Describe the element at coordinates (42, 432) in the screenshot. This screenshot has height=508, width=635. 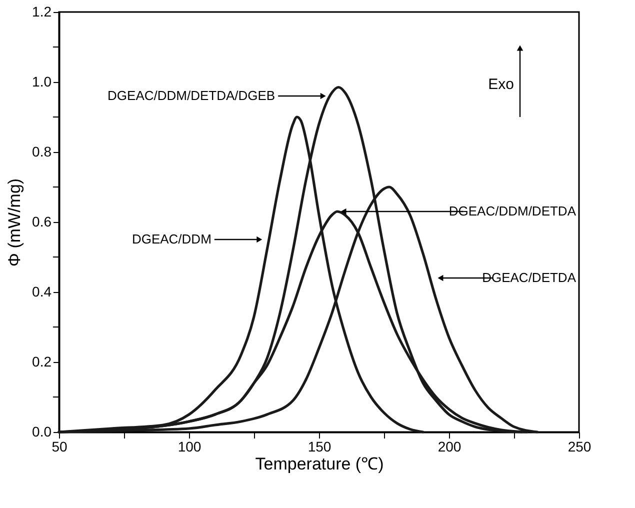
I see `y-tick-label: 0.0` at that location.